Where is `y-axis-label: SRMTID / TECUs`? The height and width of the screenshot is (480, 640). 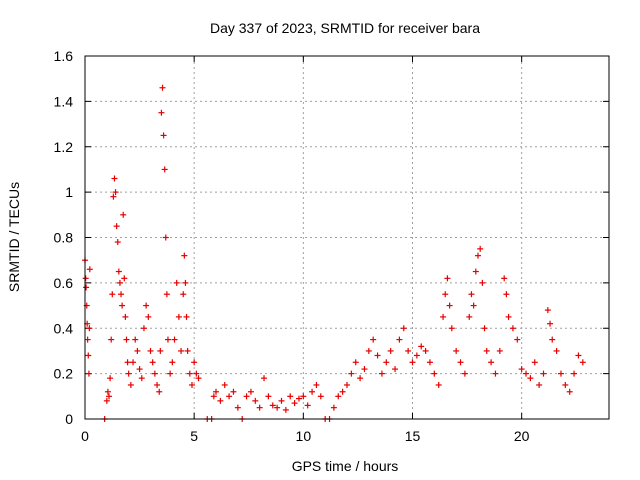
y-axis-label: SRMTID / TECUs is located at coordinates (14, 237).